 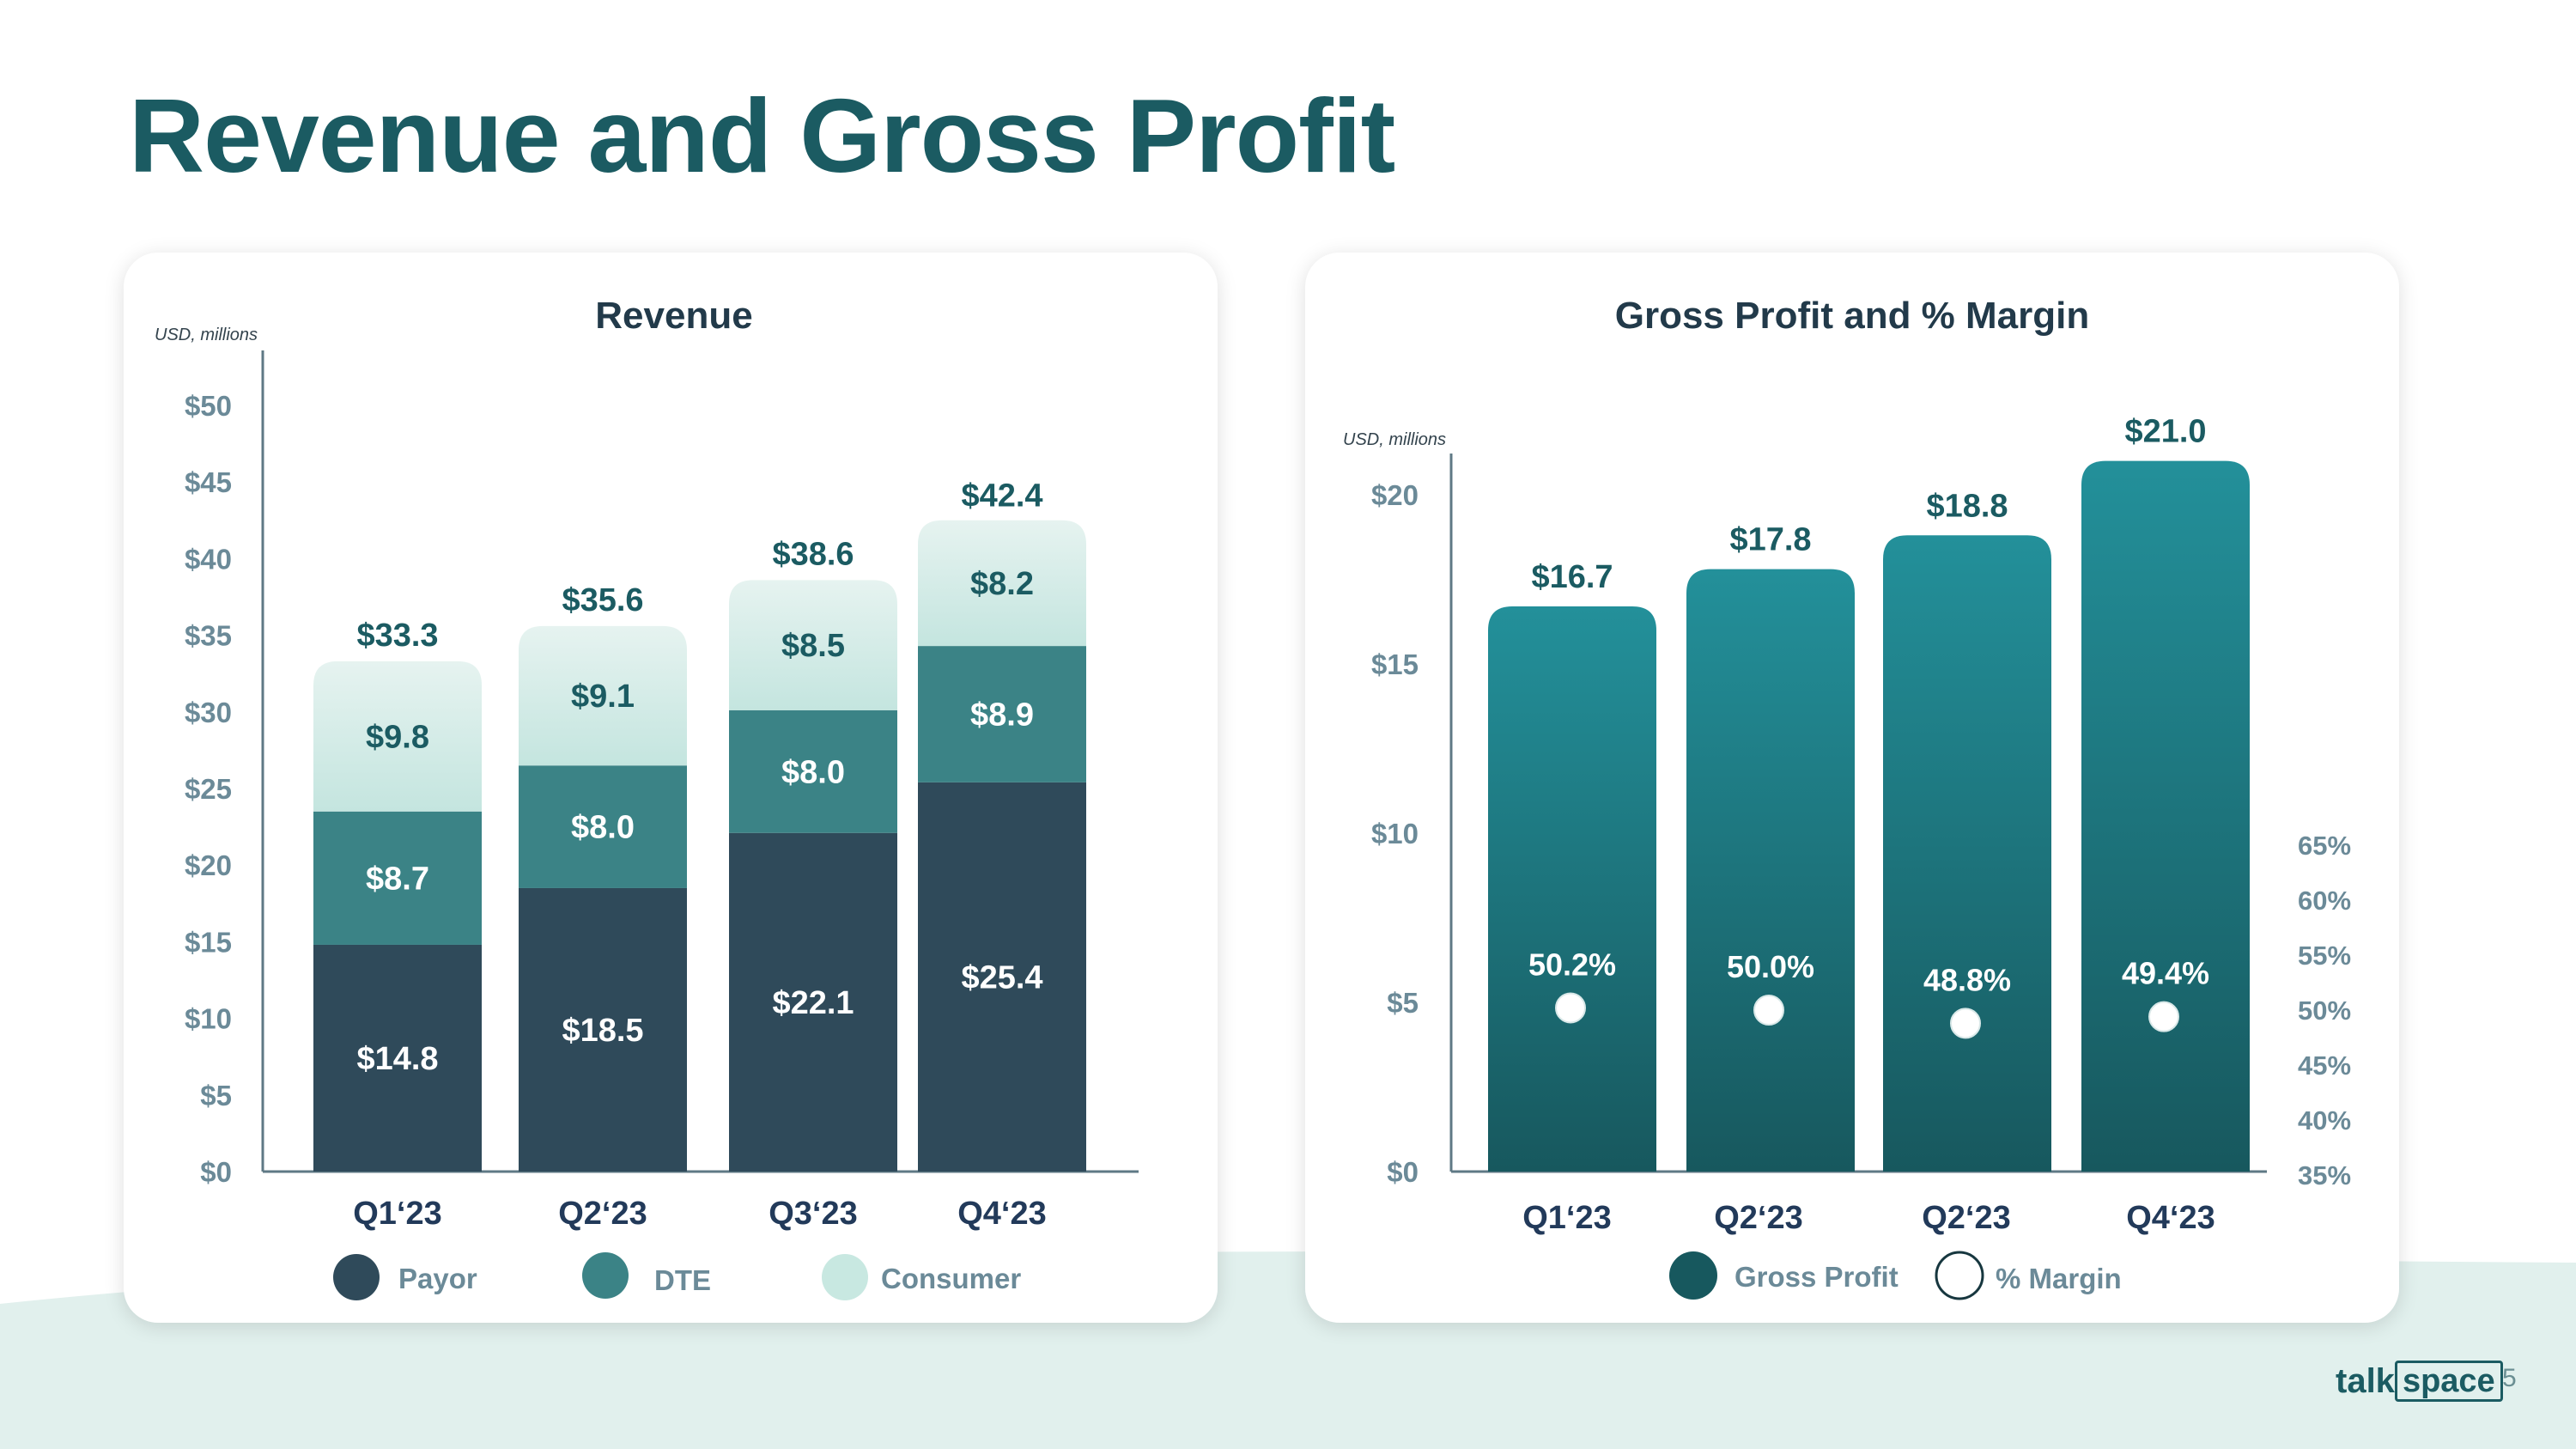 What do you see at coordinates (813, 1003) in the screenshot?
I see `revenue-value-label: $22.1` at bounding box center [813, 1003].